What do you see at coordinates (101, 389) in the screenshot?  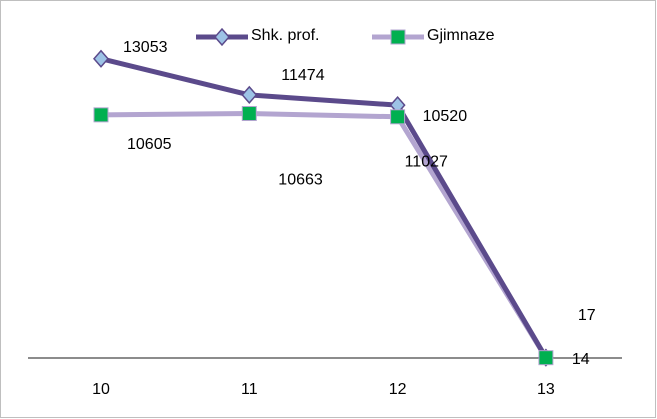 I see `x-tick-label: 10` at bounding box center [101, 389].